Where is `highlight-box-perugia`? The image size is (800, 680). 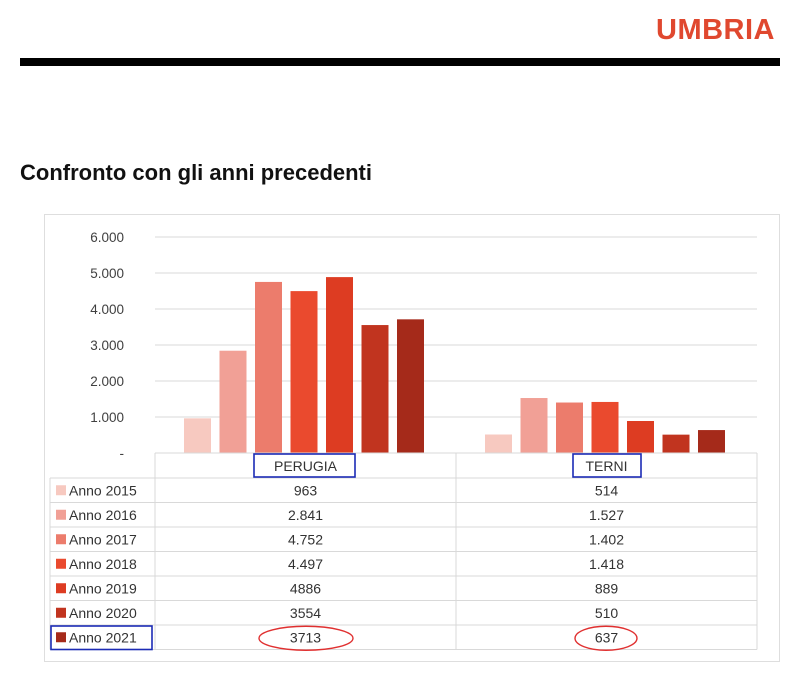 highlight-box-perugia is located at coordinates (304, 465).